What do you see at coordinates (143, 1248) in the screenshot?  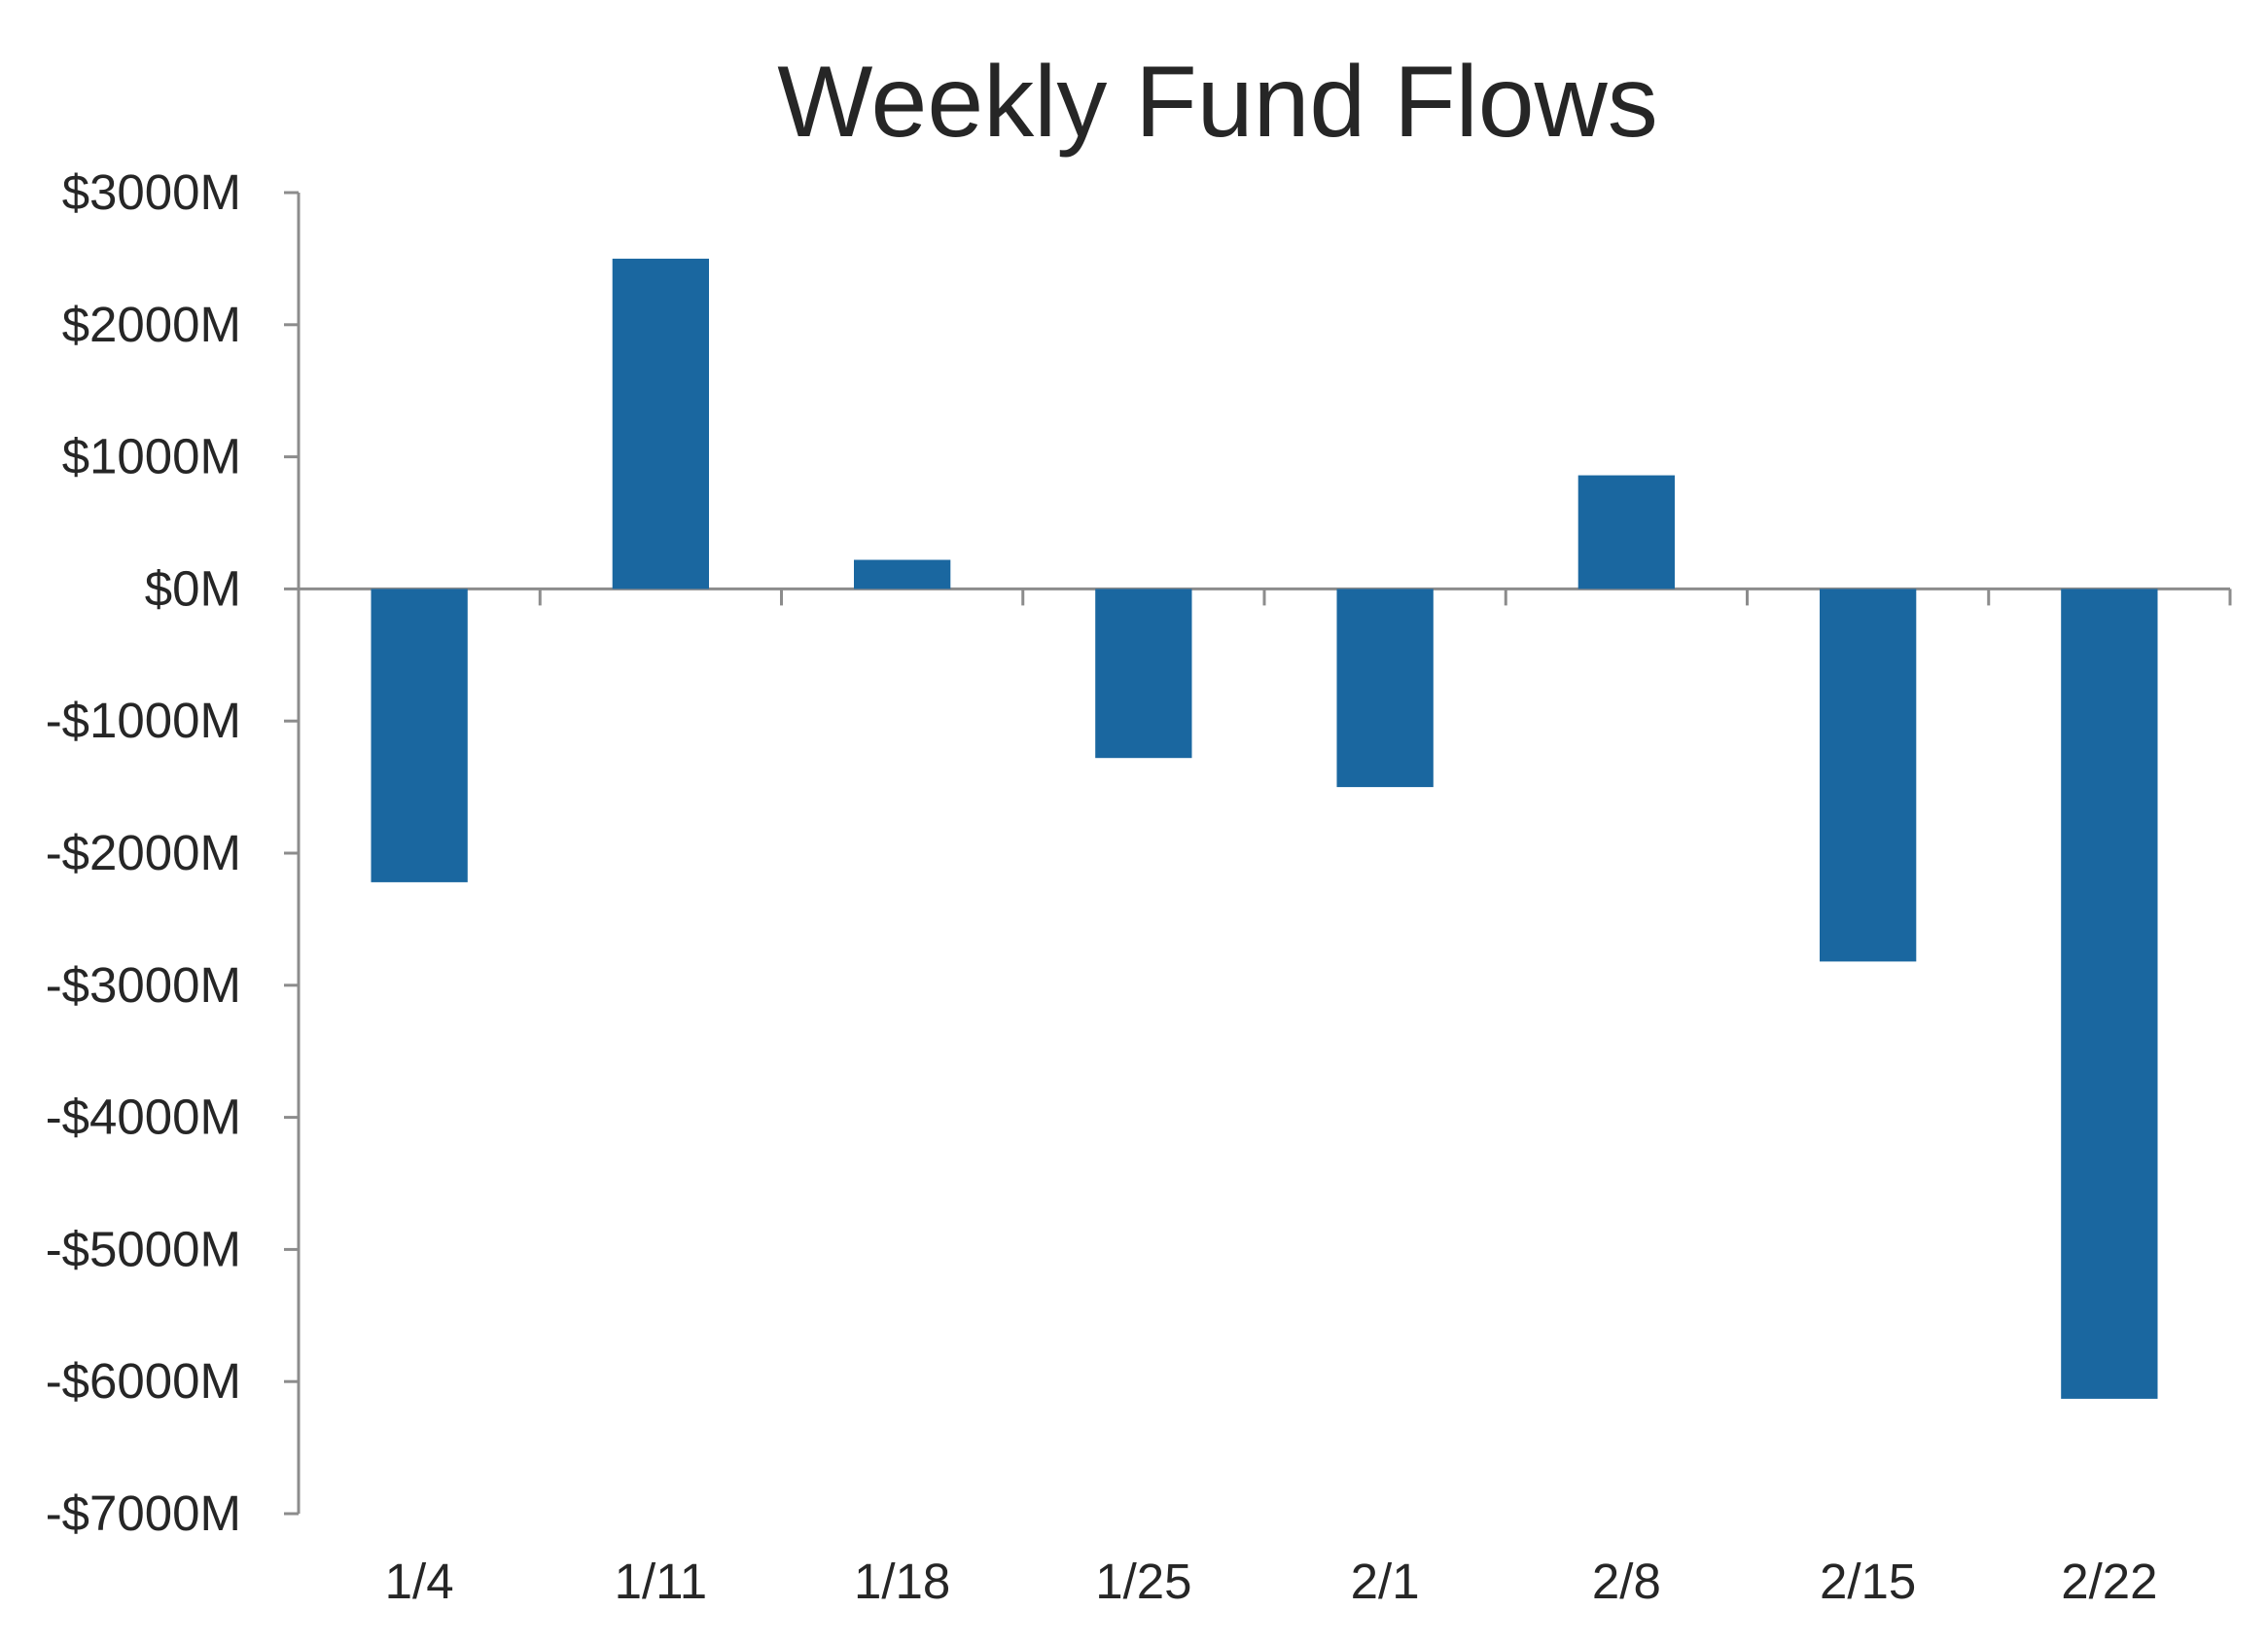 I see `y-tick-label: -$5000M` at bounding box center [143, 1248].